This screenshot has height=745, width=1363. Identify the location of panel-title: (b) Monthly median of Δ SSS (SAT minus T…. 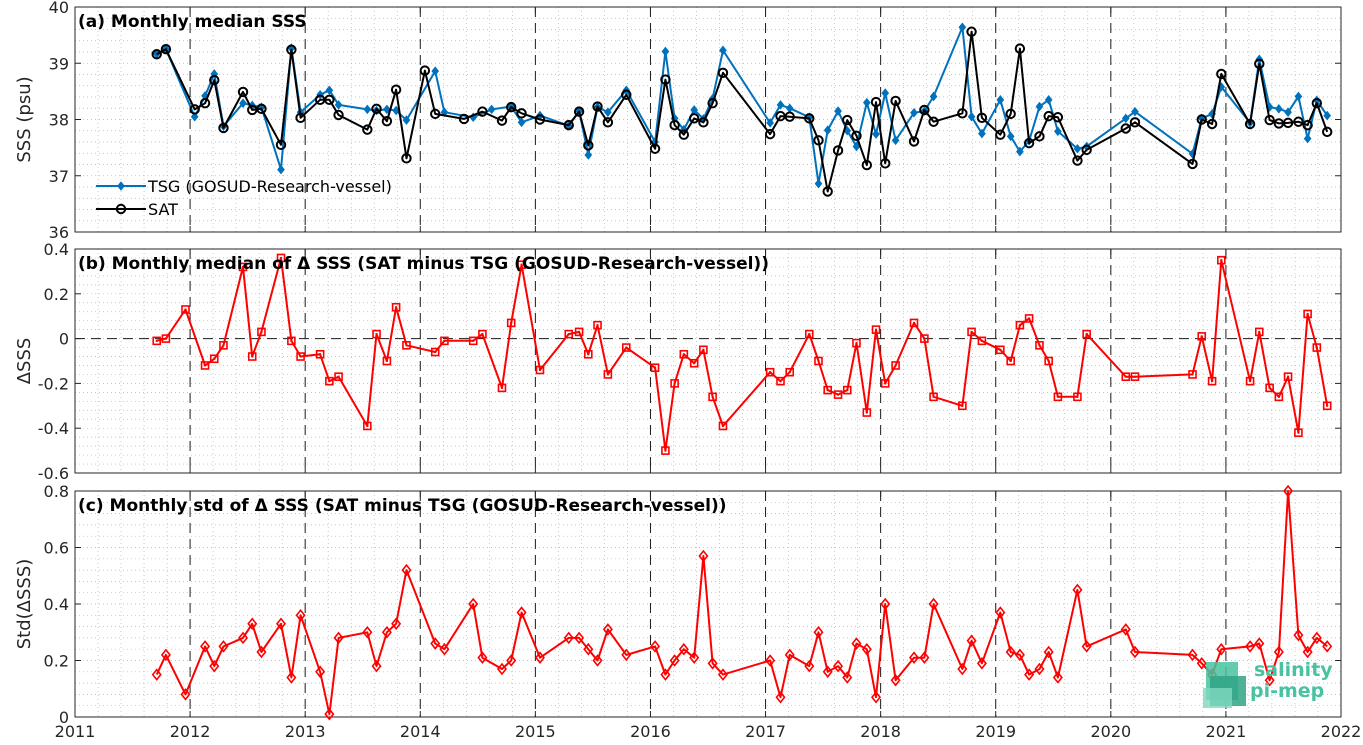
(423, 264).